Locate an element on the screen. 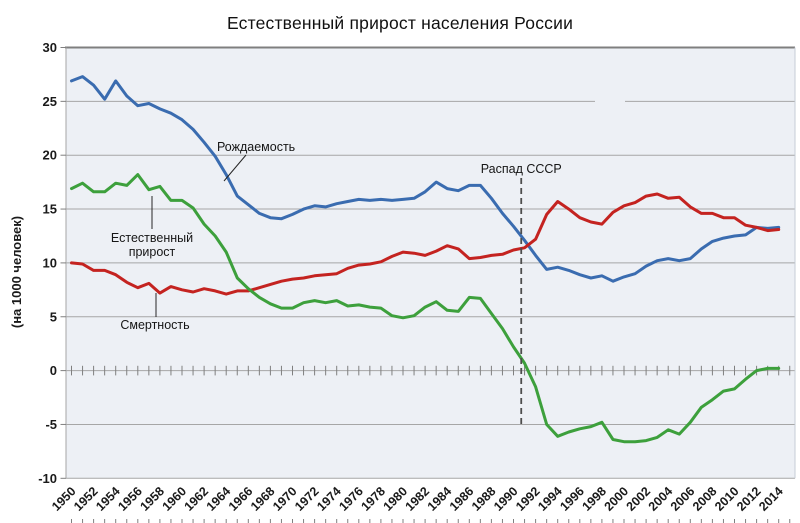 The image size is (800, 523). x-tick-label: 2002 is located at coordinates (639, 499).